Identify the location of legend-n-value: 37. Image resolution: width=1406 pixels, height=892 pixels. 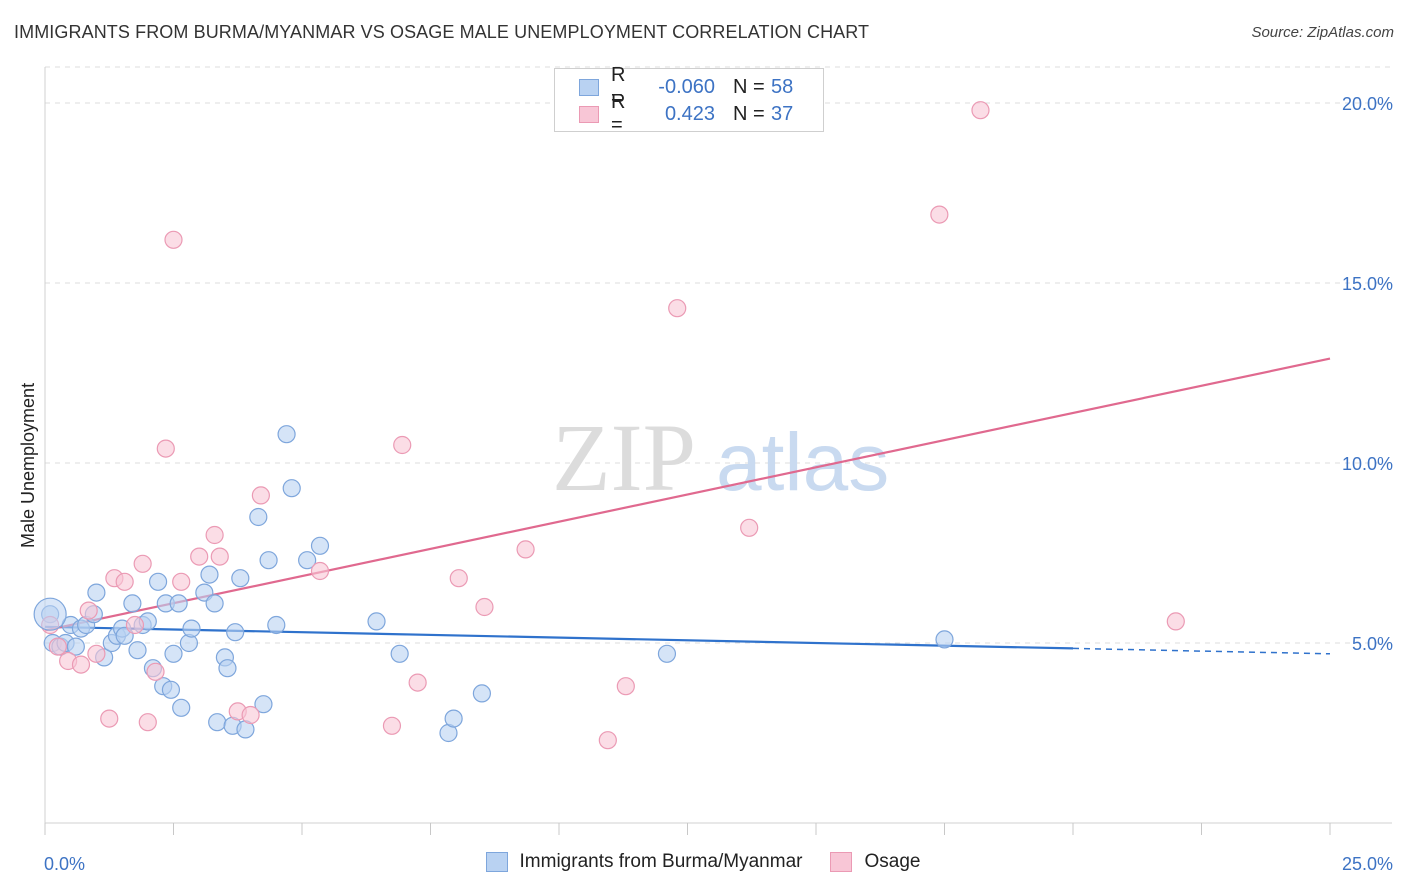
(782, 113).